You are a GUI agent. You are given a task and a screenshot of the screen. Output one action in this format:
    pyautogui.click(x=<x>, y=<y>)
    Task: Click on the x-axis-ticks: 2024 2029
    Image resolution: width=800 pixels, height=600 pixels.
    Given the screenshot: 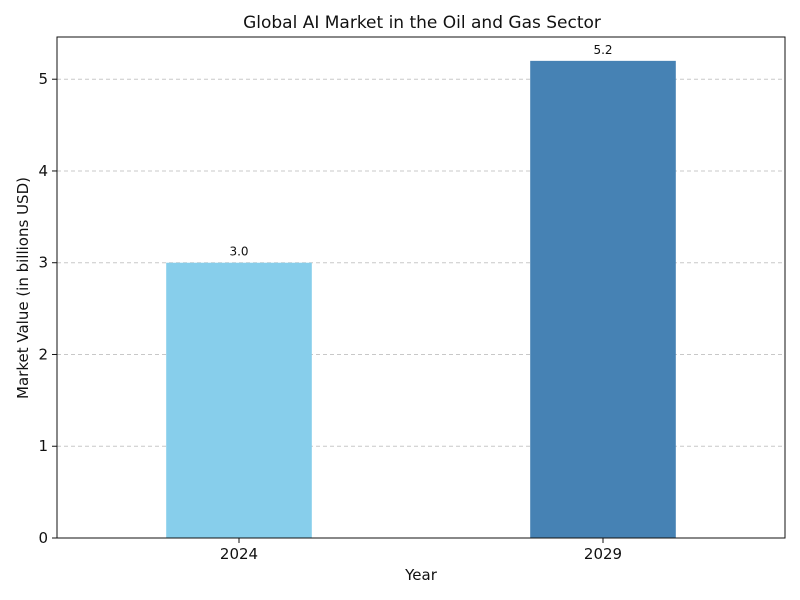 What is the action you would take?
    pyautogui.click(x=421, y=550)
    